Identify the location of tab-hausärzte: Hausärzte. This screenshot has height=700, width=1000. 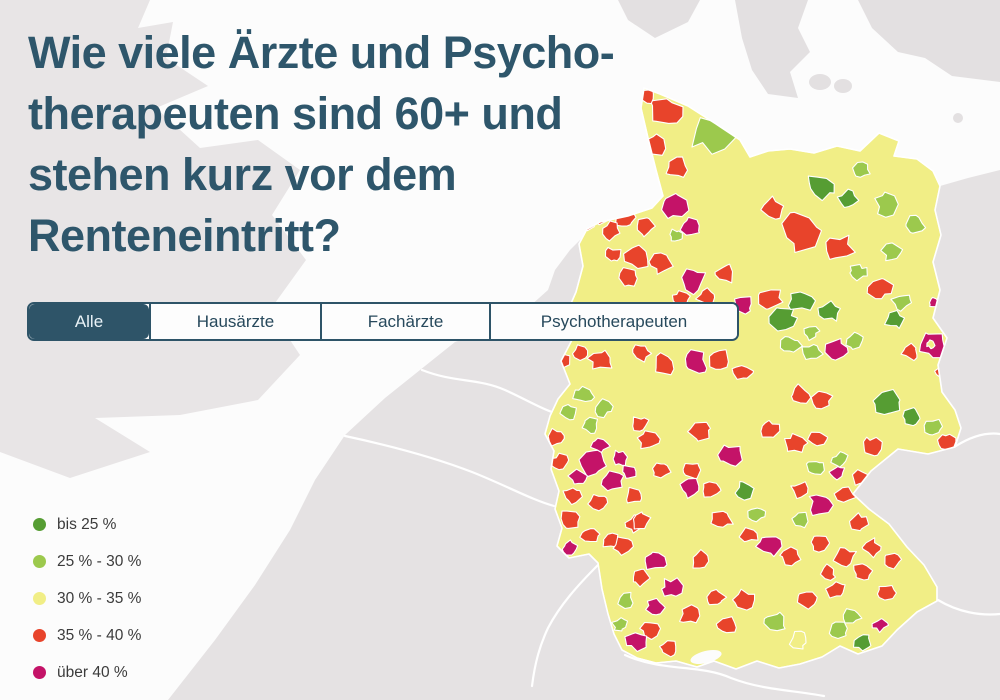
(234, 321).